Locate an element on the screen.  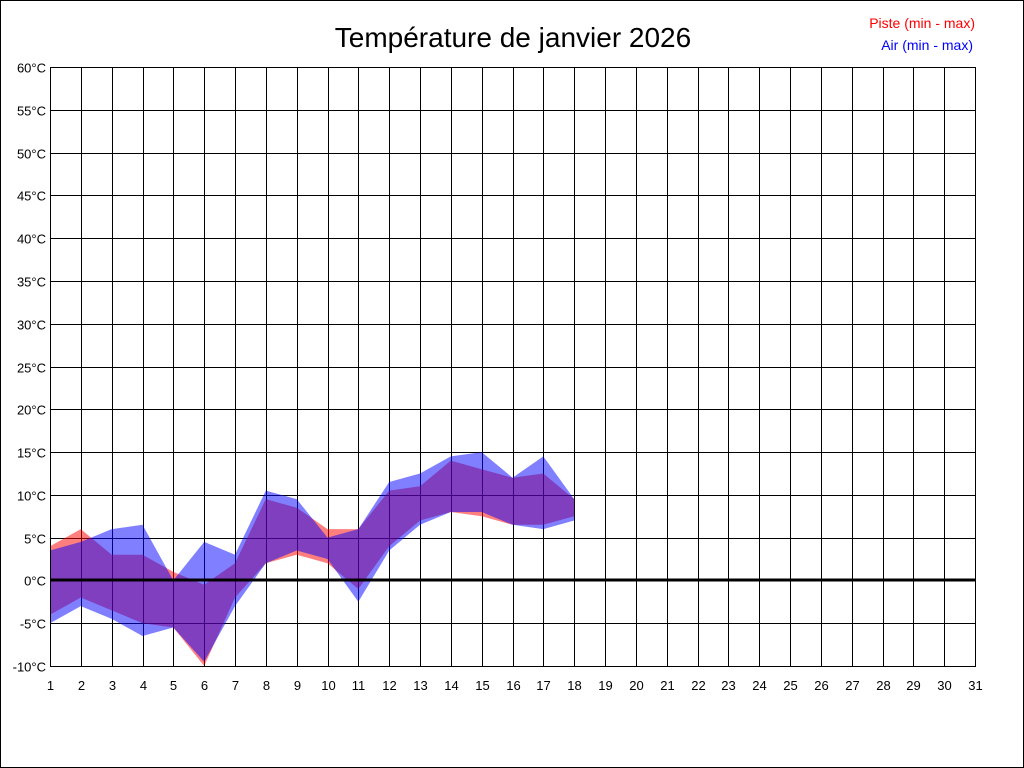
y-tick-label: 25°C is located at coordinates (31, 368).